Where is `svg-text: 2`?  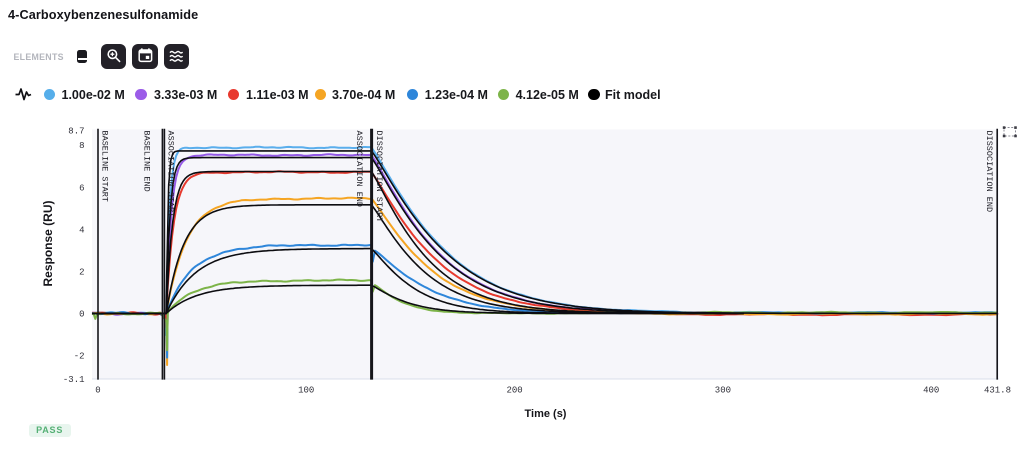 svg-text: 2 is located at coordinates (81, 273).